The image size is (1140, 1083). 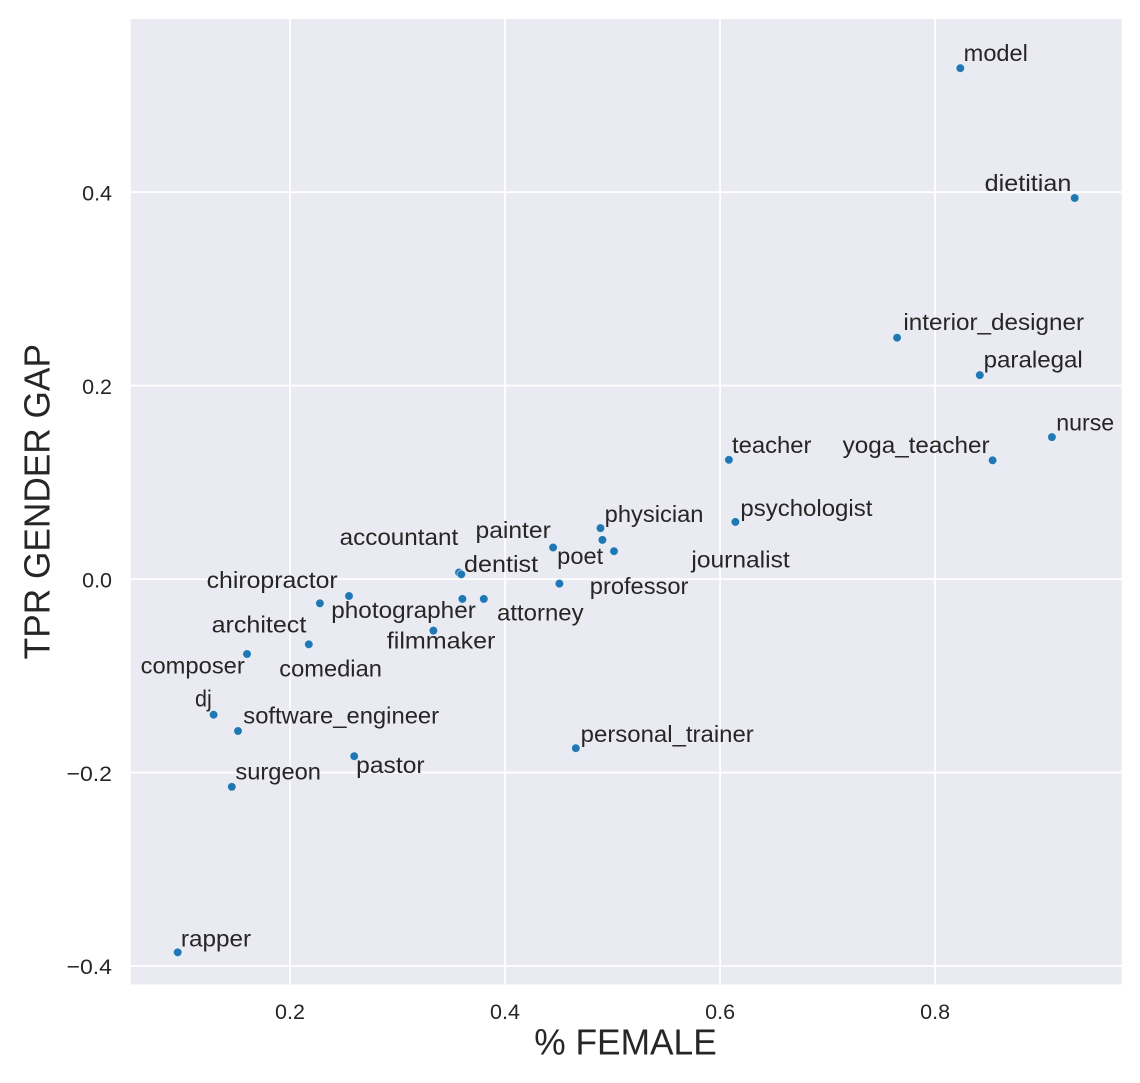 I want to click on svg-text: pastor, so click(x=390, y=765).